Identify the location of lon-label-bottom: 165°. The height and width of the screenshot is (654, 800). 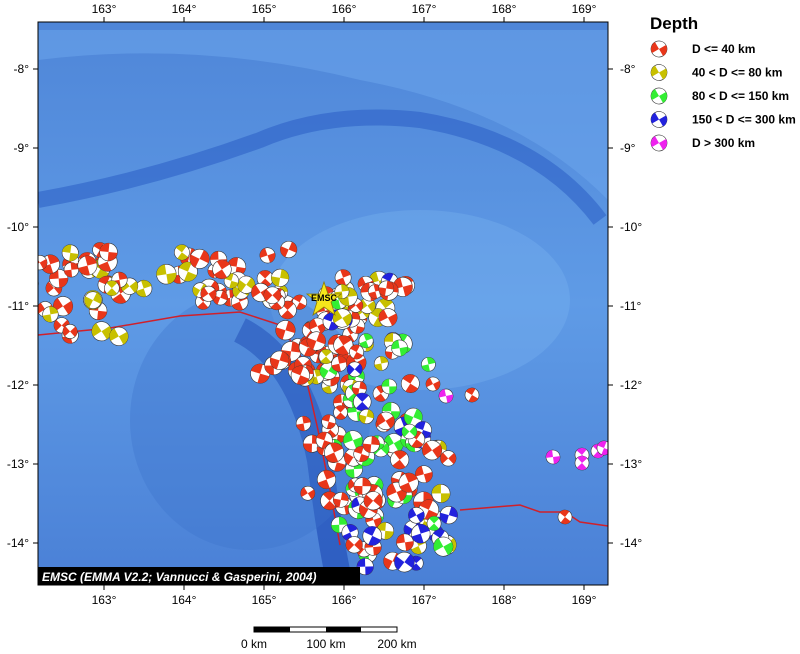
(264, 600).